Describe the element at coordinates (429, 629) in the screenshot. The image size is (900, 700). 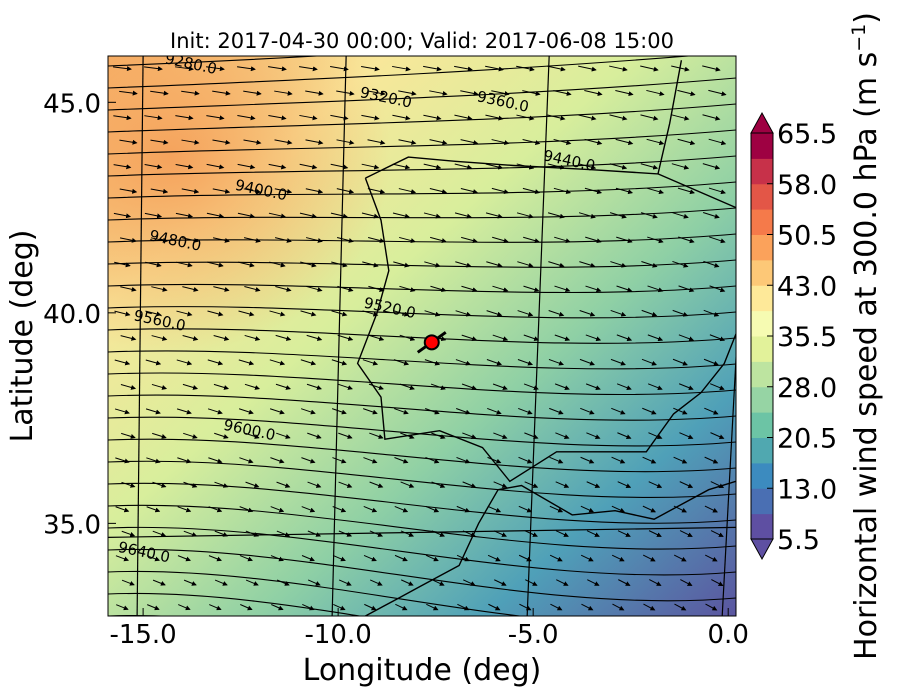
I see `x-axis-ticks: -15.0 -10.0 -5.0 0.0` at that location.